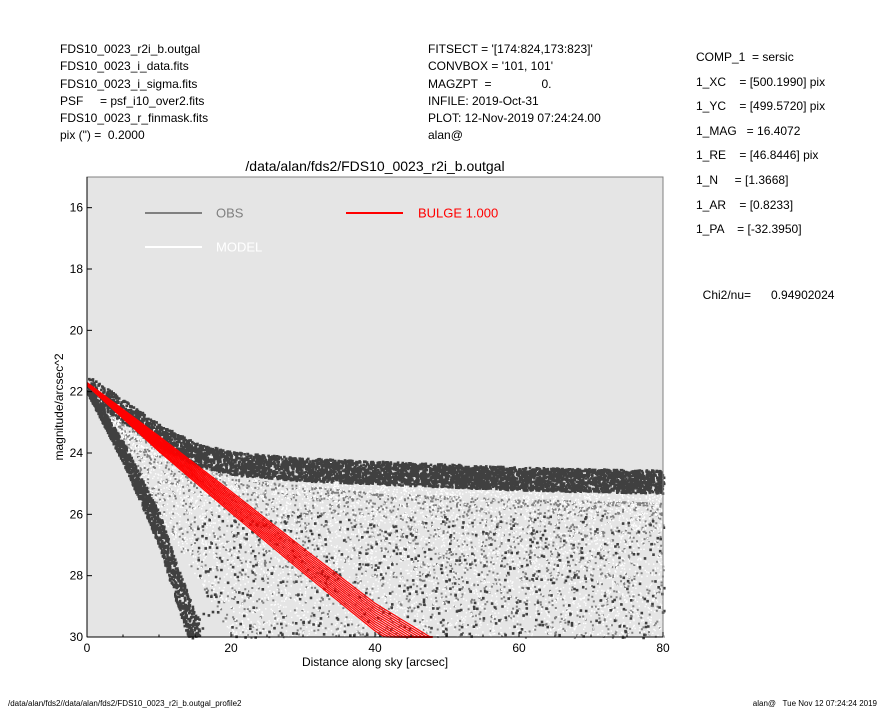  Describe the element at coordinates (77, 208) in the screenshot. I see `y-tick-label: 16` at that location.